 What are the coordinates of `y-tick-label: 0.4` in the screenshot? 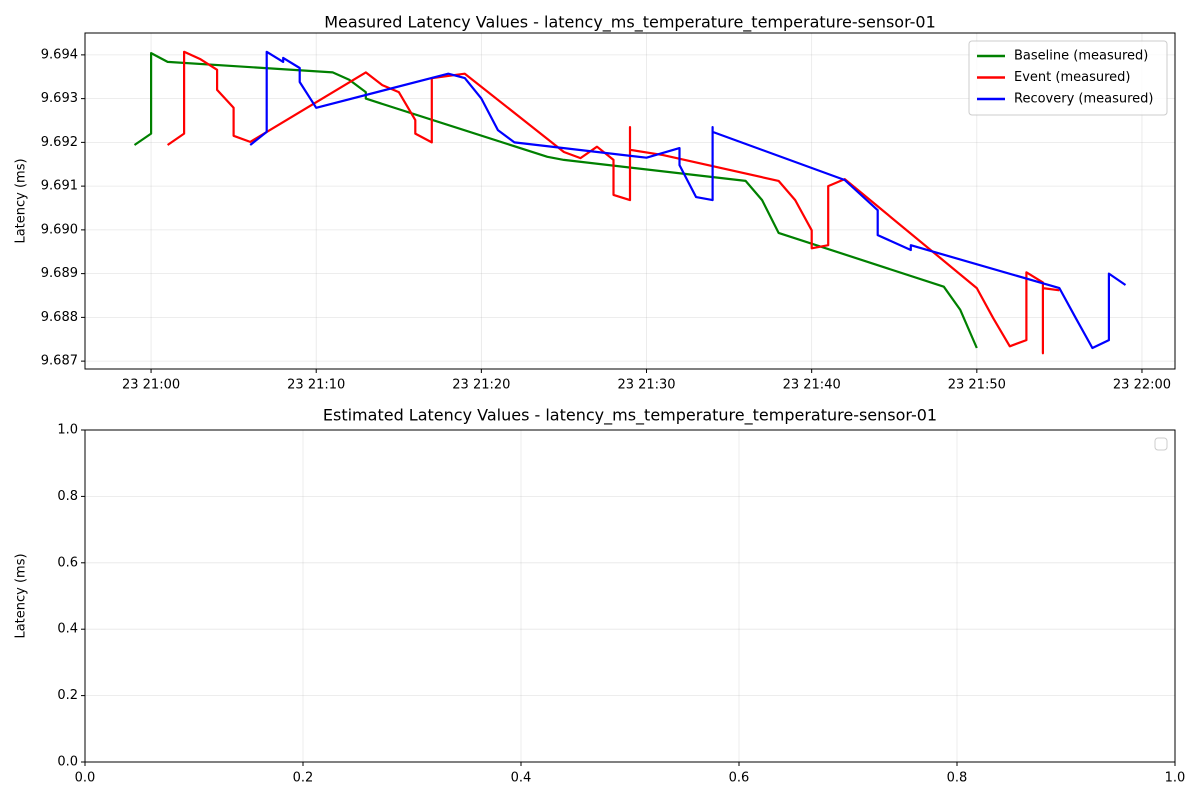 It's located at (67, 629).